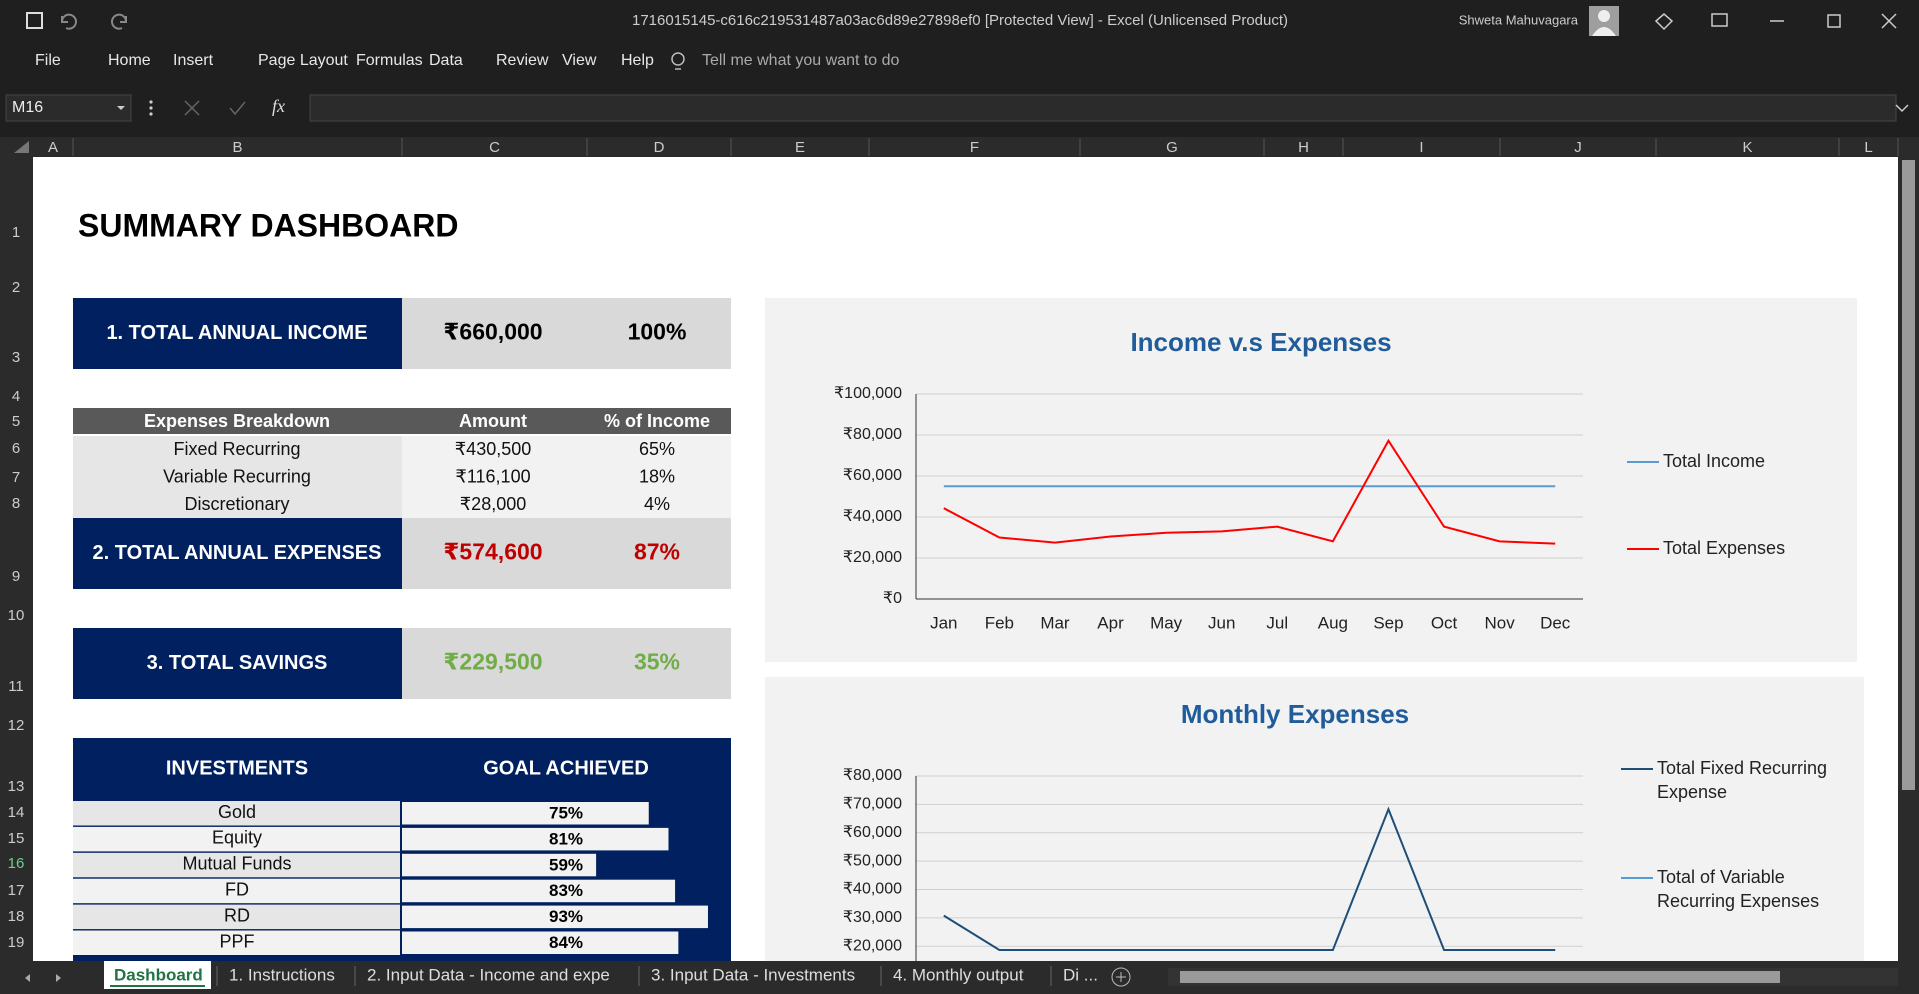 The height and width of the screenshot is (994, 1919). I want to click on legend-entry: Total Fixed Recurring Expense, so click(1742, 780).